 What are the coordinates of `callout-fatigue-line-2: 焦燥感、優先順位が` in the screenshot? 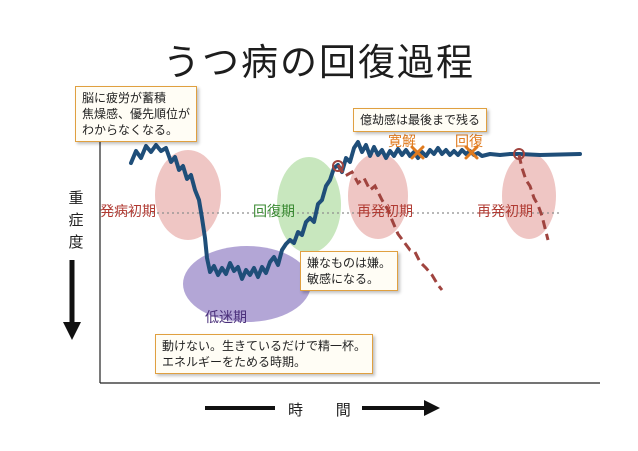 It's located at (136, 114).